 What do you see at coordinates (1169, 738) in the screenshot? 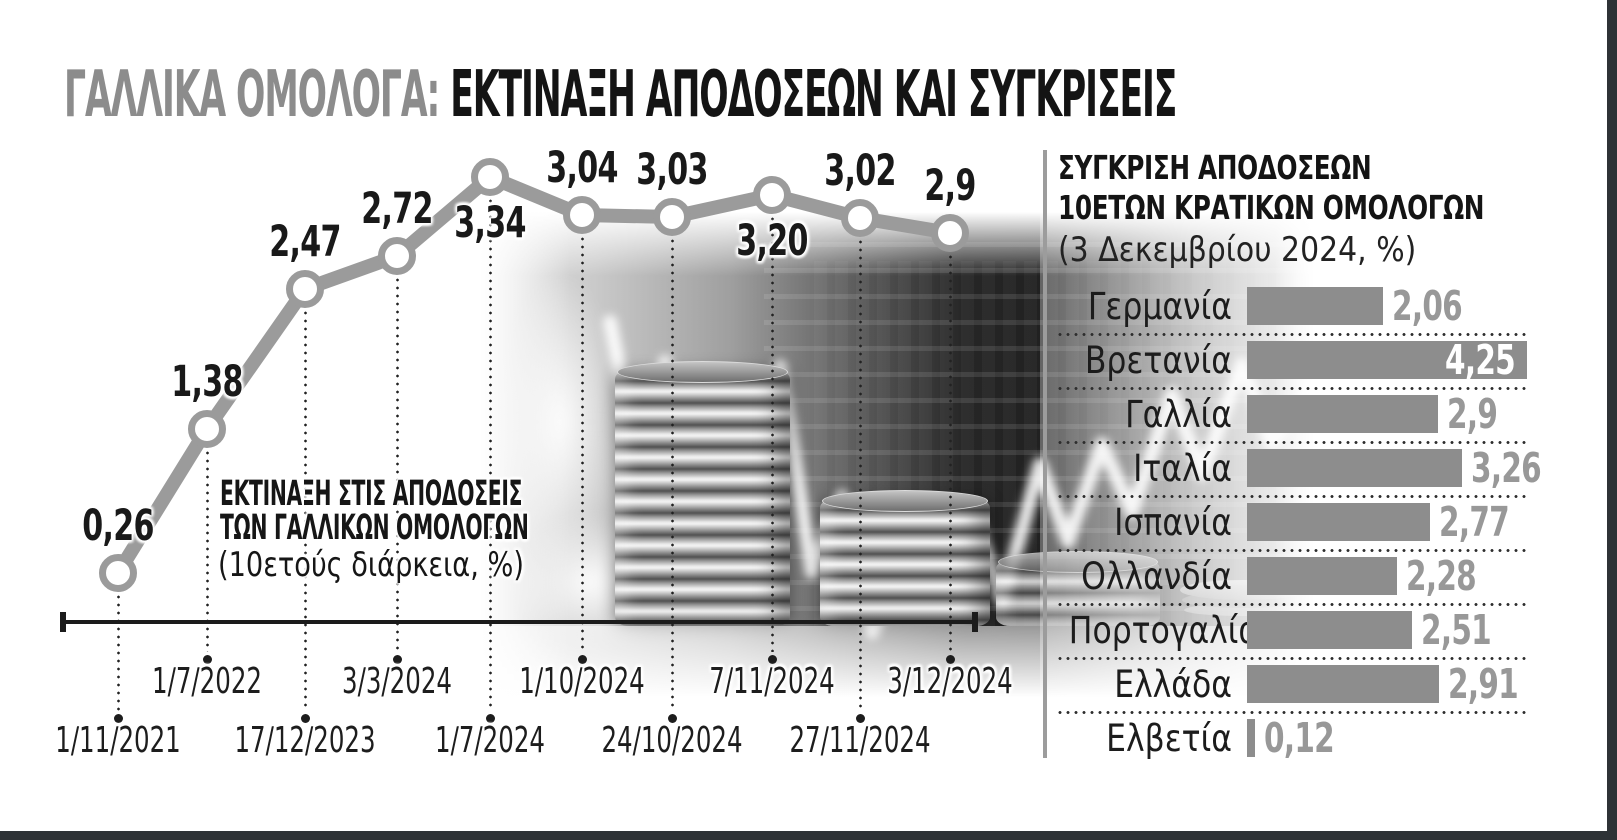
I see `bar-country-label: Ελβετία` at bounding box center [1169, 738].